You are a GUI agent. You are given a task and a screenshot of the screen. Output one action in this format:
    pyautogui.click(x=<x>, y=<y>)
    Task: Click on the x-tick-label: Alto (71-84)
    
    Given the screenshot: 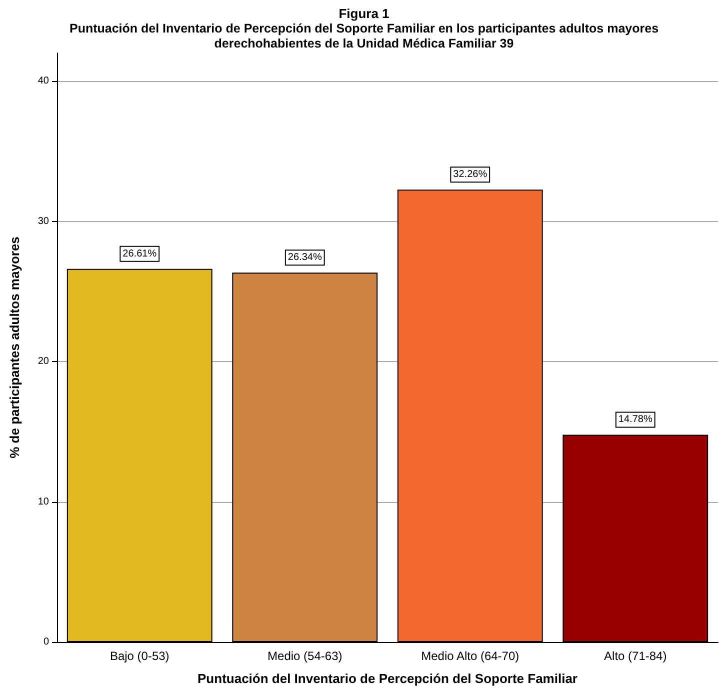 What is the action you would take?
    pyautogui.click(x=635, y=656)
    